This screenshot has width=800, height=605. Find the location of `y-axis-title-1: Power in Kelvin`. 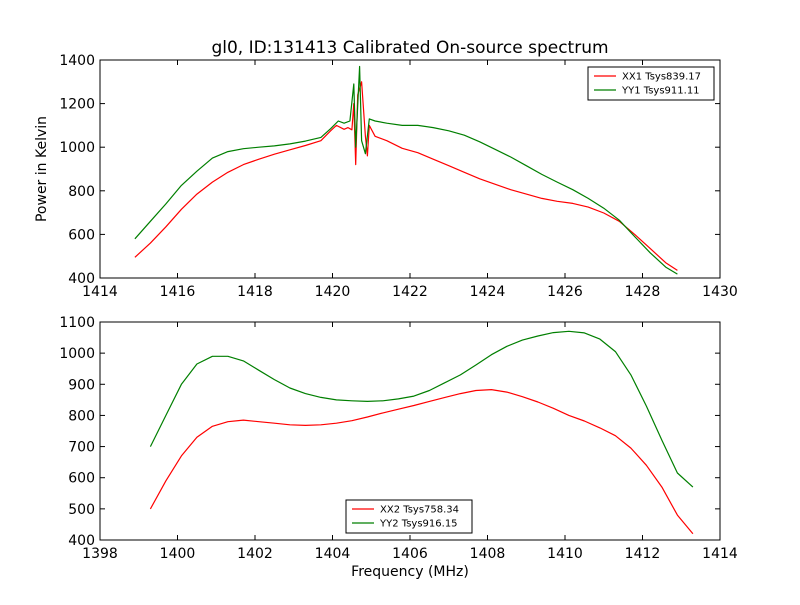

y-axis-title-1: Power in Kelvin is located at coordinates (42, 169).